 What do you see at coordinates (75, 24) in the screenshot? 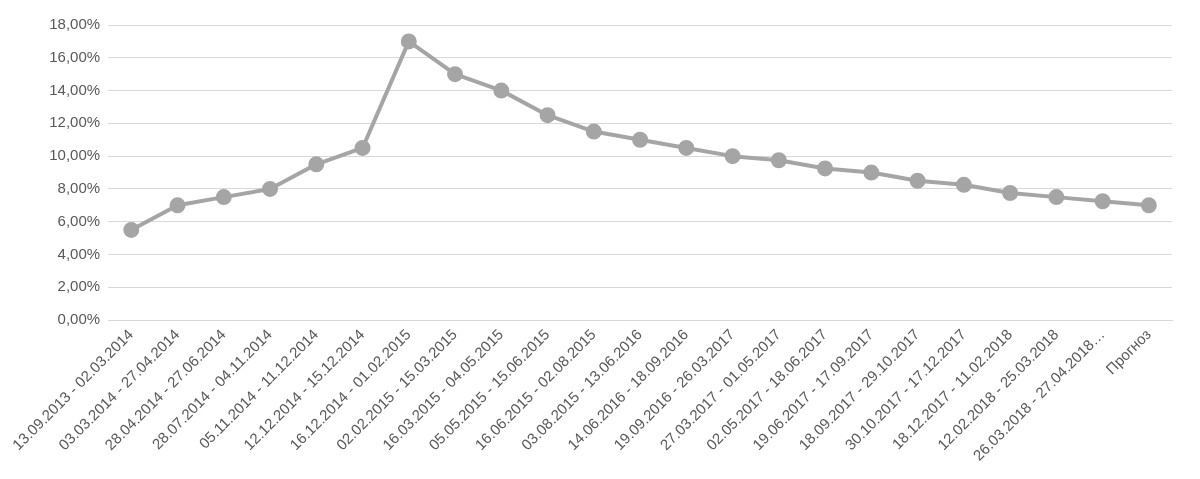
I see `y-tick-label: 18,00%` at bounding box center [75, 24].